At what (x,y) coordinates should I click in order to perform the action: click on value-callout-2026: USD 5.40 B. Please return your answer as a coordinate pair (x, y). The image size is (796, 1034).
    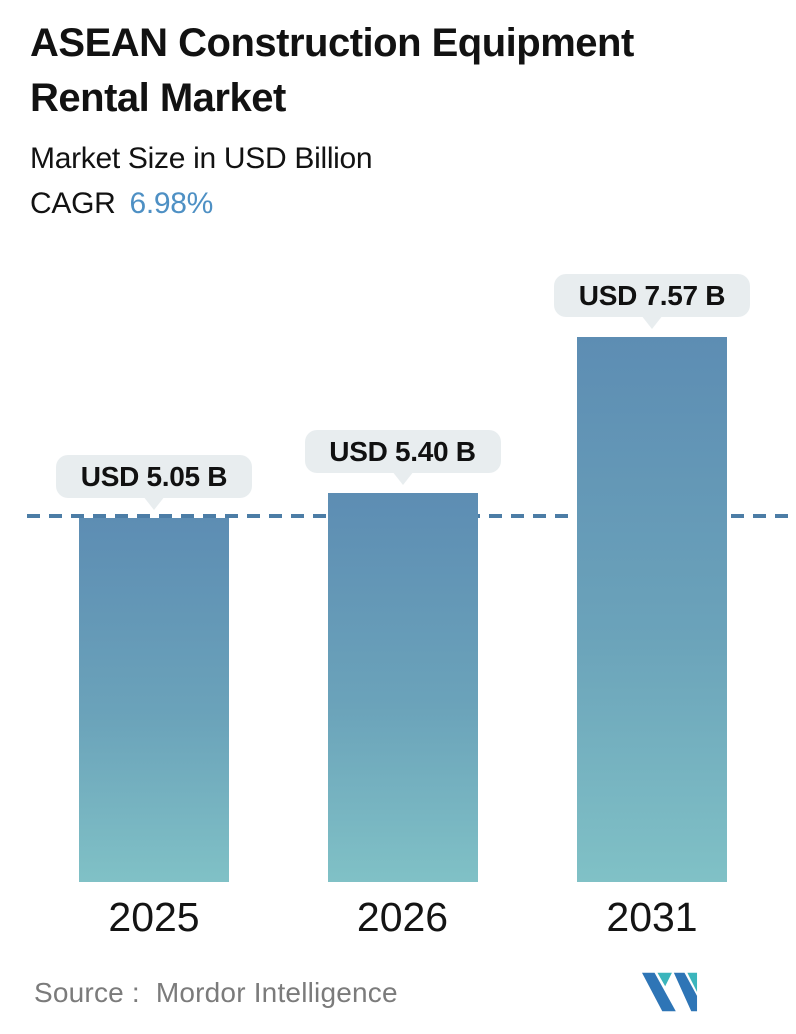
    Looking at the image, I should click on (402, 457).